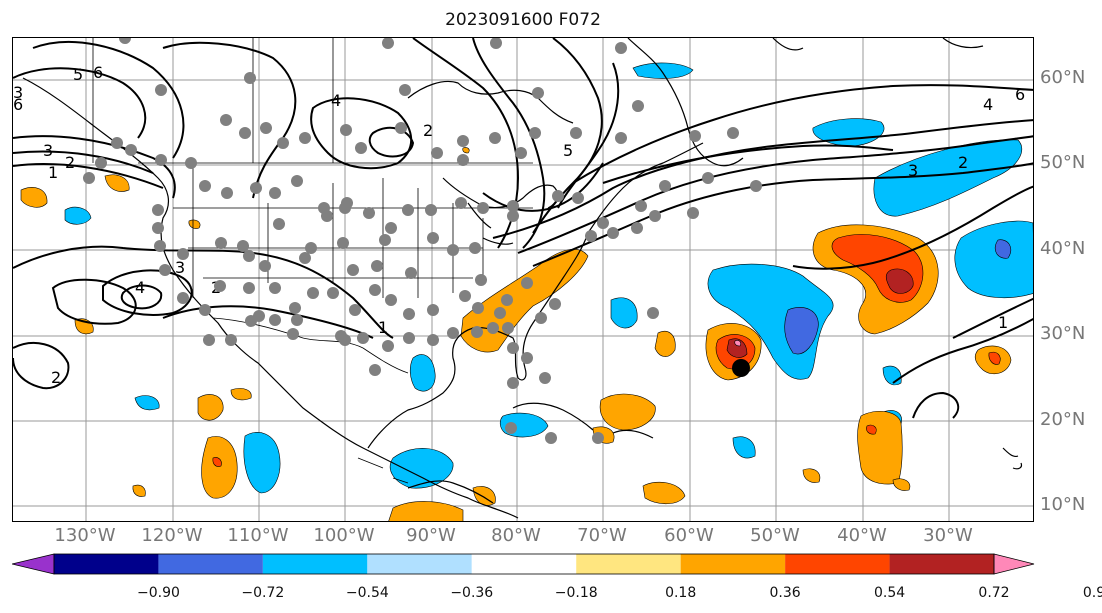  Describe the element at coordinates (1063, 419) in the screenshot. I see `lat-label: 20°N` at that location.